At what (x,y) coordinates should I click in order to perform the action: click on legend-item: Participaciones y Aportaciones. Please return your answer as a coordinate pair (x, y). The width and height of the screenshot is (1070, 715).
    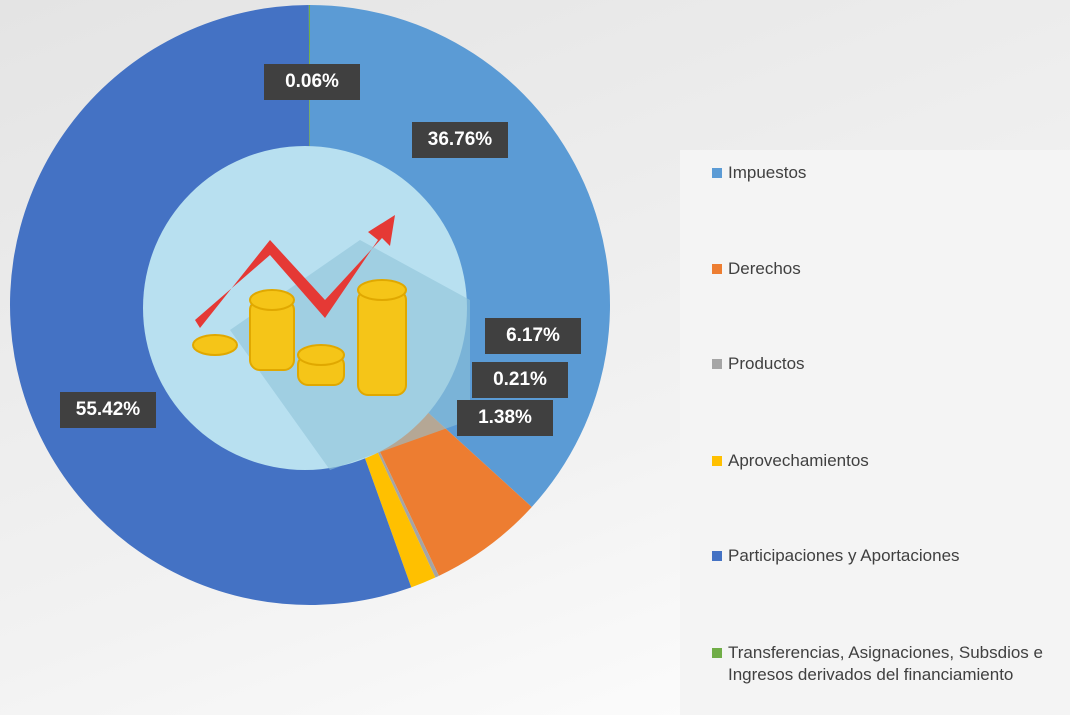
    Looking at the image, I should click on (891, 556).